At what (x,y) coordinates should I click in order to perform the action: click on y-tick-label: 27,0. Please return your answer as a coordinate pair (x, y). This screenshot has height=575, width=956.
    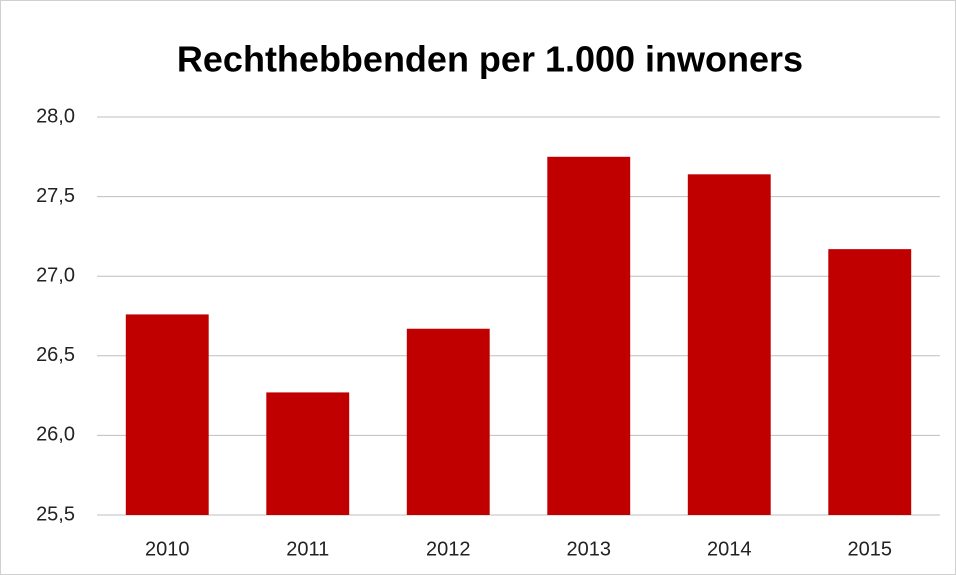
    Looking at the image, I should click on (55, 275).